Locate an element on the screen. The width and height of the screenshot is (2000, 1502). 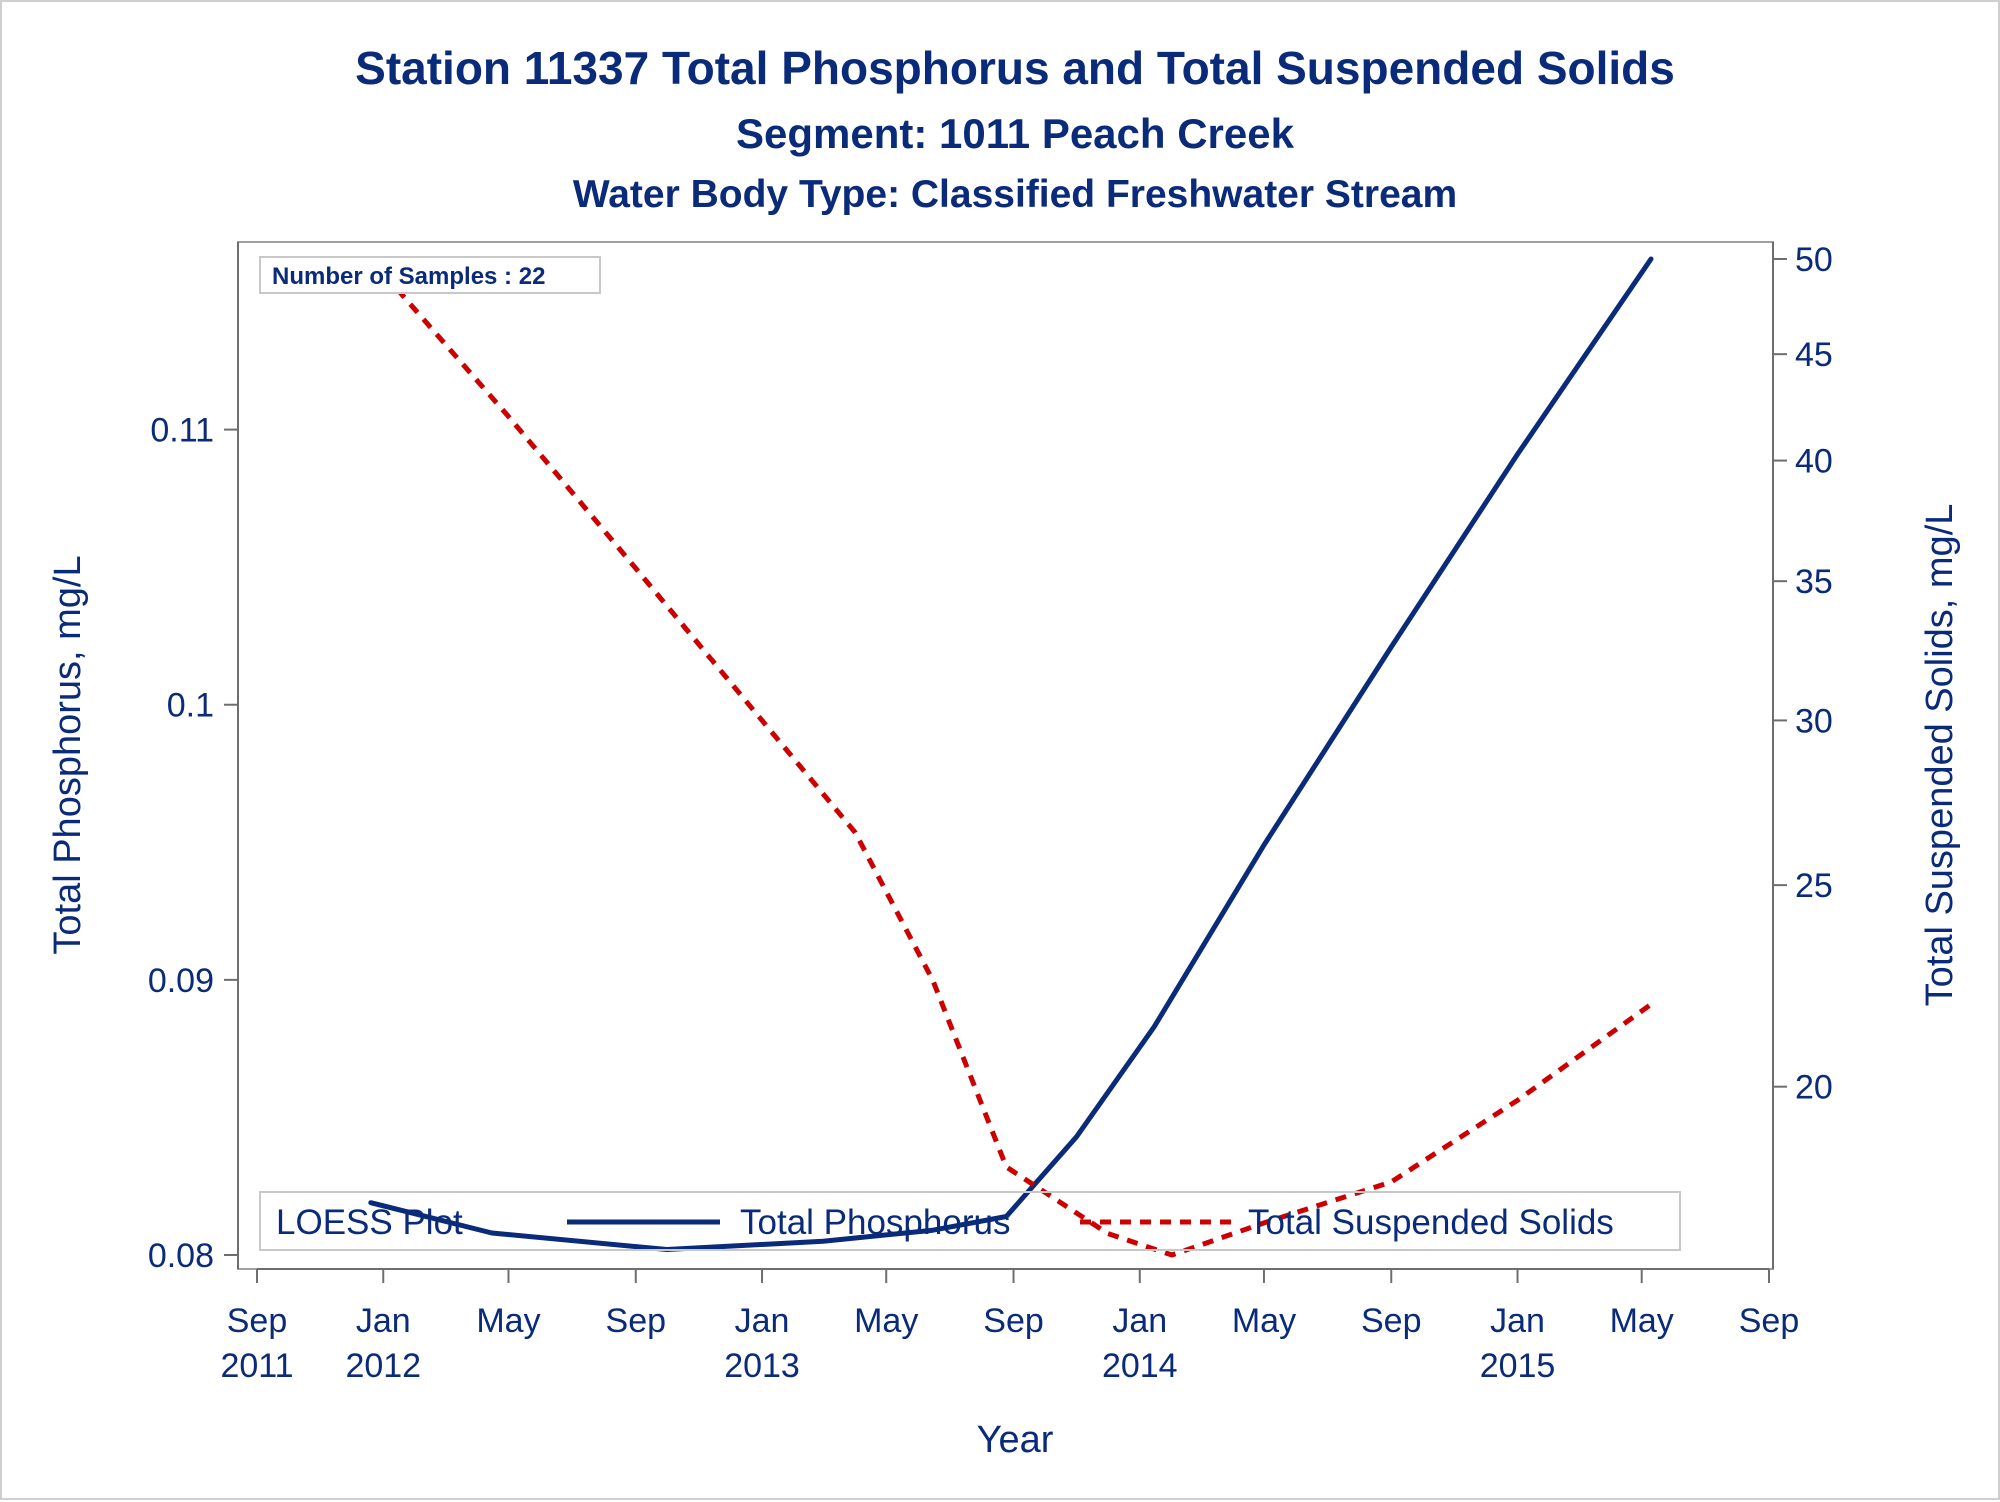
chart-subtitle: Segment: 1011 Peach Creek is located at coordinates (1015, 133).